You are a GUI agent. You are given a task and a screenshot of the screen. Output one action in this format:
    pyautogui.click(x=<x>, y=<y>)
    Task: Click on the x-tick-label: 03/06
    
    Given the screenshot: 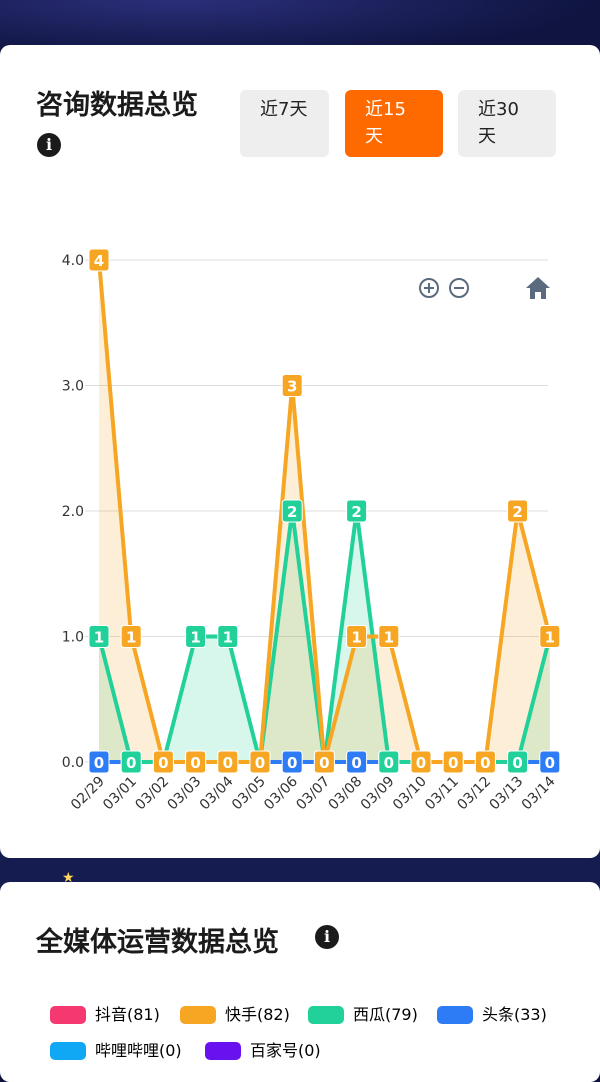 What is the action you would take?
    pyautogui.click(x=281, y=793)
    